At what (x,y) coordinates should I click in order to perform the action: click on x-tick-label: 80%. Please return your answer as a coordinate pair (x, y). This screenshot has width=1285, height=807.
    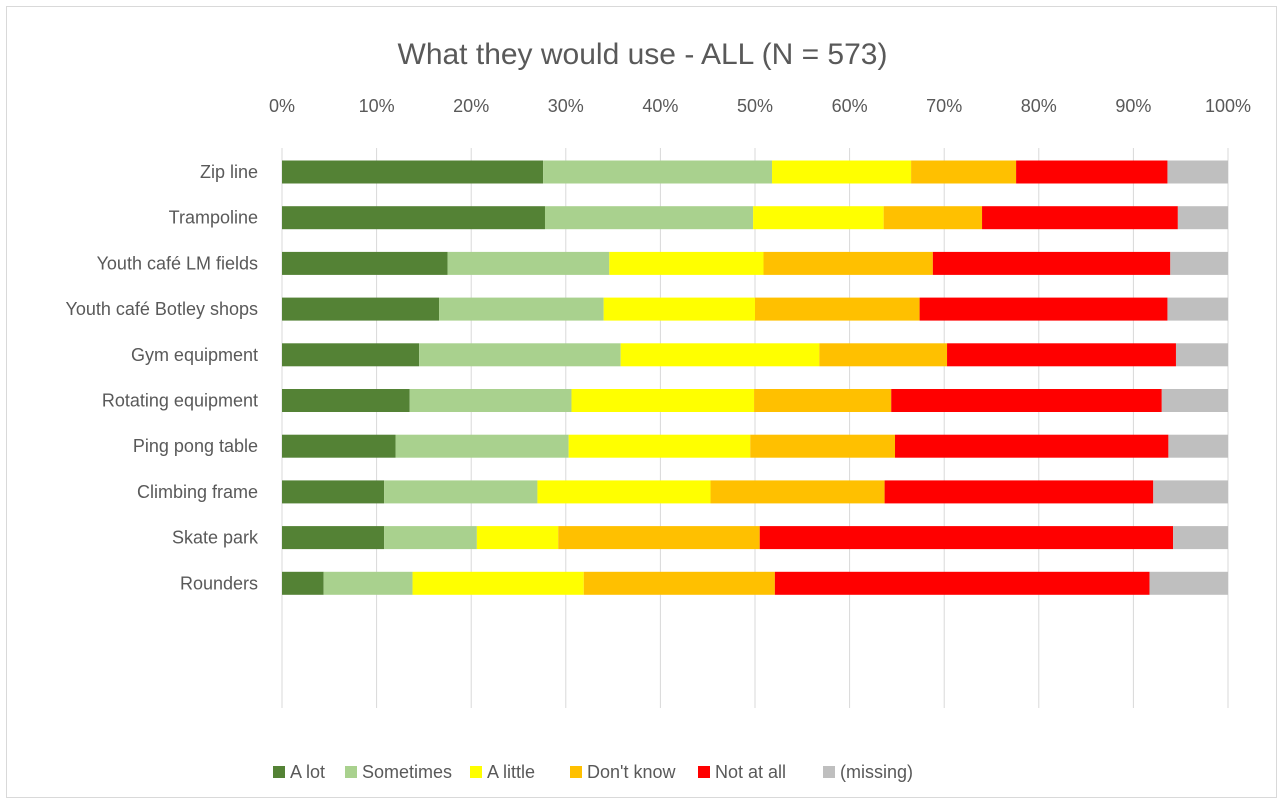
    Looking at the image, I should click on (1039, 106).